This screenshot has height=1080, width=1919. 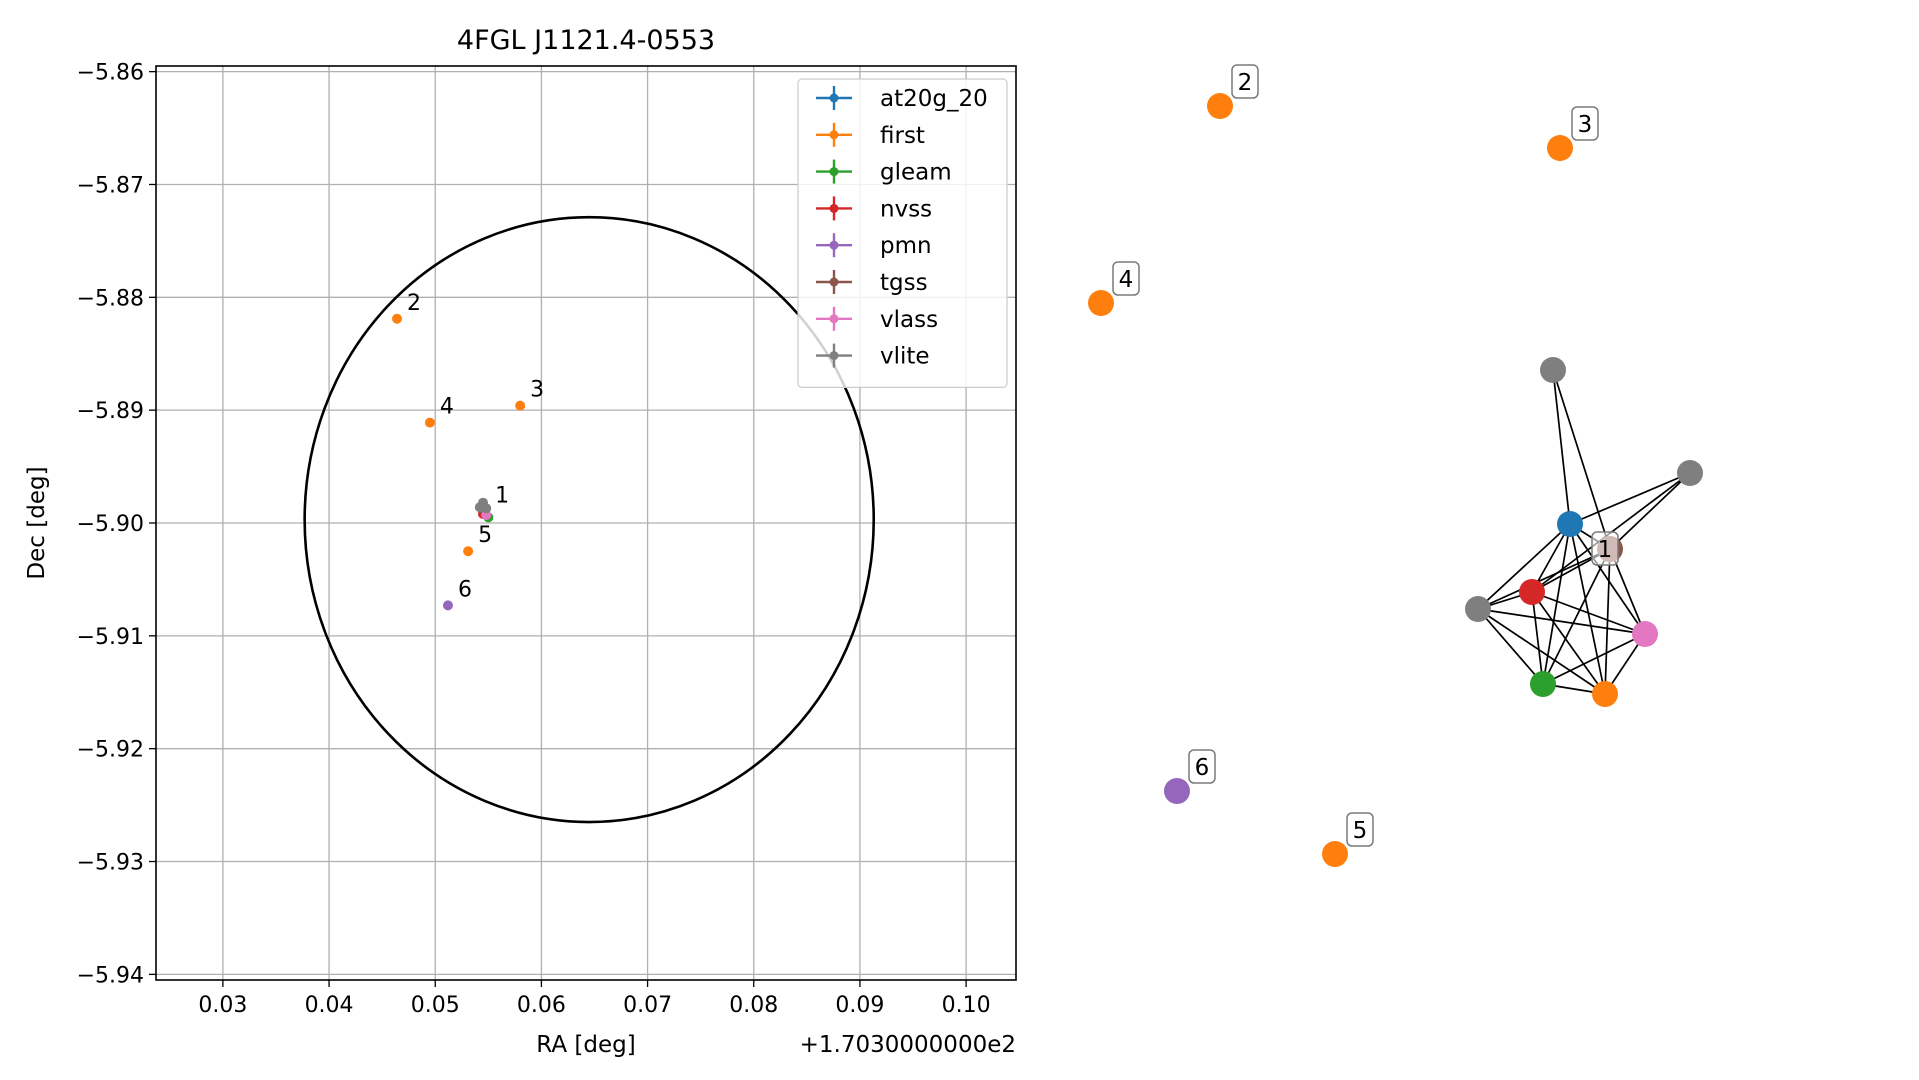 What do you see at coordinates (884, 172) in the screenshot?
I see `legend-entry: gleam` at bounding box center [884, 172].